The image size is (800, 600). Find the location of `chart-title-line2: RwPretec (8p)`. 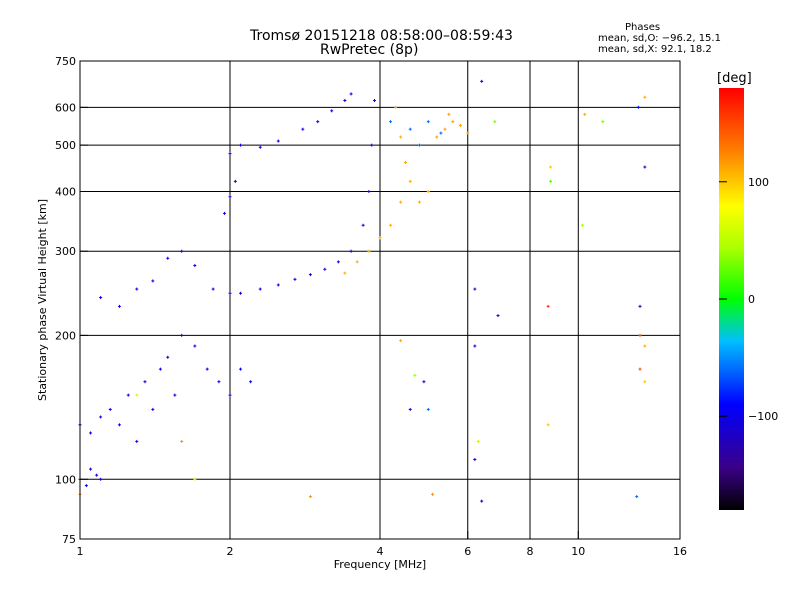

chart-title-line2: RwPretec (8p) is located at coordinates (369, 50).